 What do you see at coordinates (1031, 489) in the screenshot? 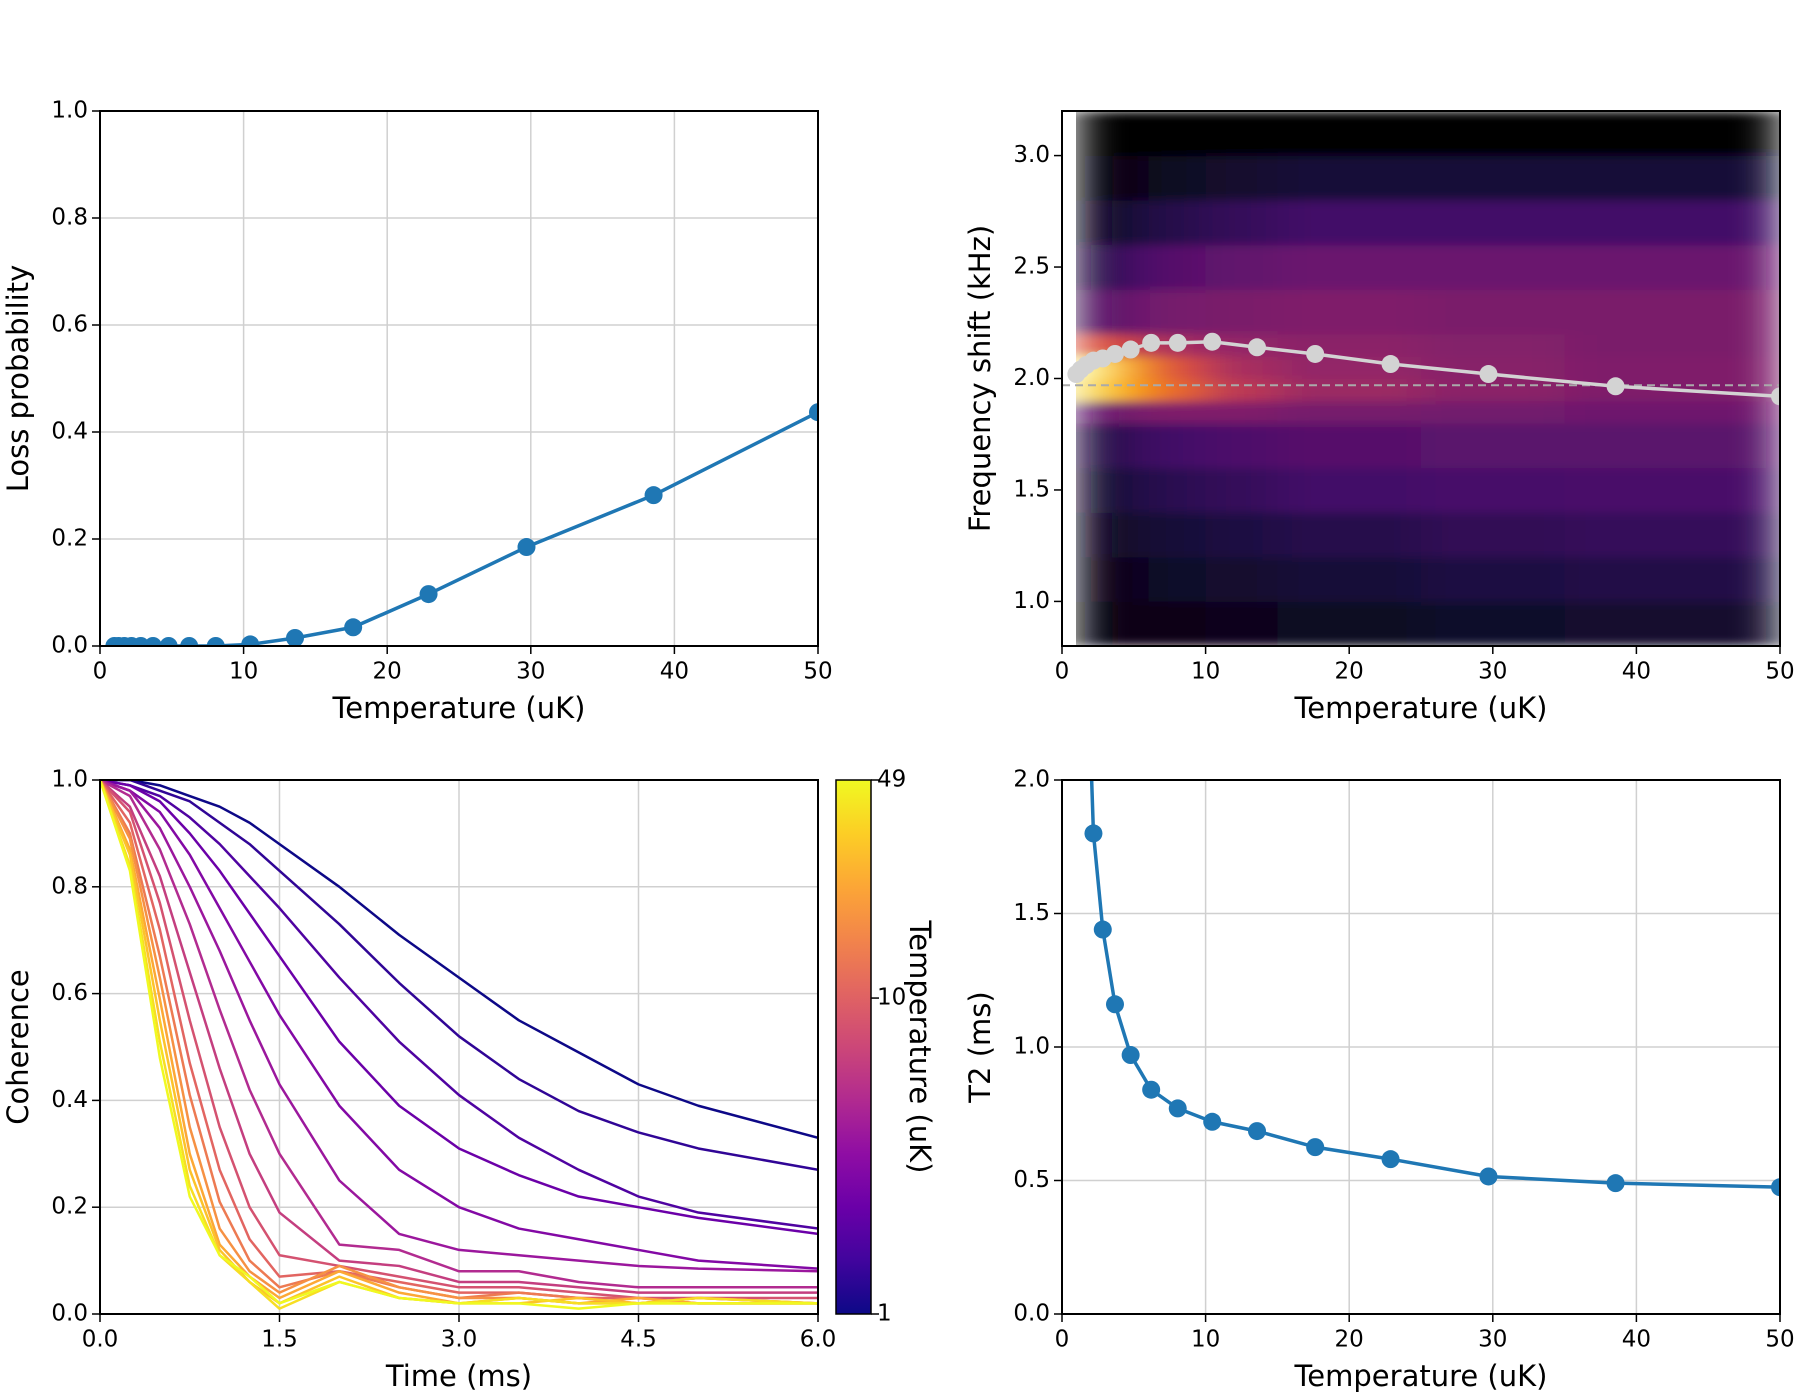
I see `y-tick-label: 1.5` at bounding box center [1031, 489].